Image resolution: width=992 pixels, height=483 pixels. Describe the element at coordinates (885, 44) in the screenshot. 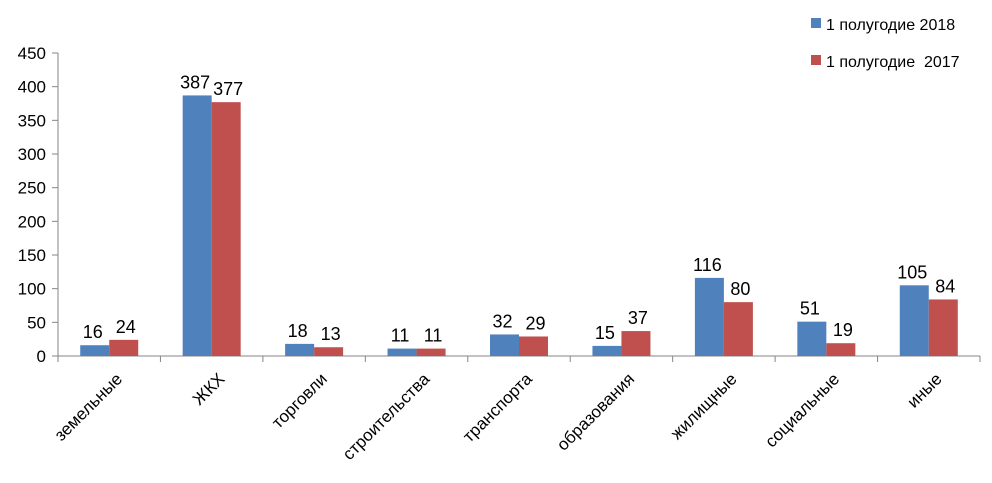

I see `legend: 1 полугодие 2018 1 полугодие 2017` at that location.